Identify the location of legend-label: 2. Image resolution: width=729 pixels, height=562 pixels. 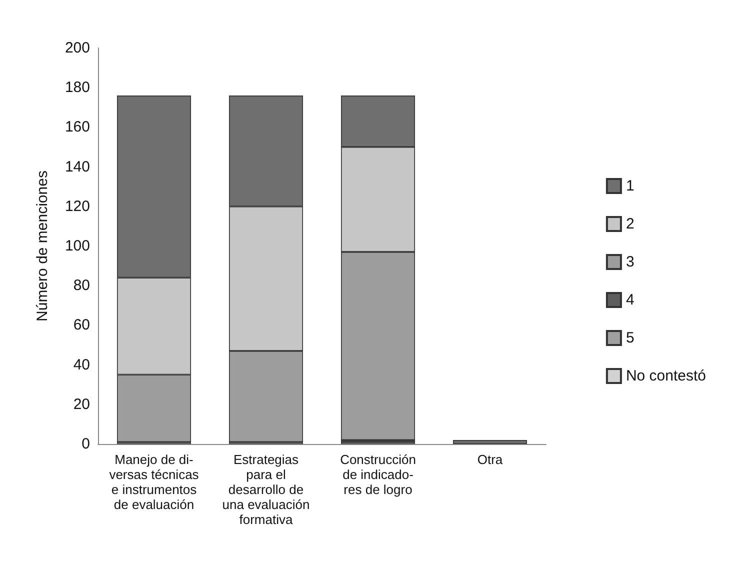
(630, 224).